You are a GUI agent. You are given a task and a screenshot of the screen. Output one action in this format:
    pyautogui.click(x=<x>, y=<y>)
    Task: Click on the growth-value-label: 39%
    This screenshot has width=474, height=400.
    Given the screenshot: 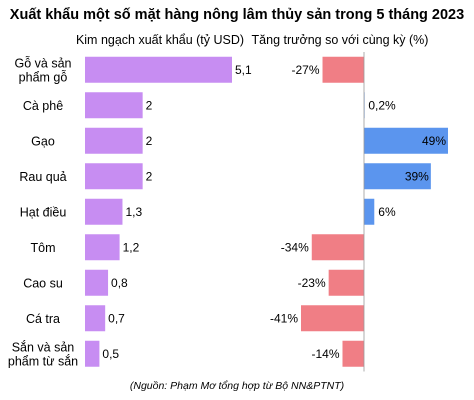 What is the action you would take?
    pyautogui.click(x=417, y=176)
    